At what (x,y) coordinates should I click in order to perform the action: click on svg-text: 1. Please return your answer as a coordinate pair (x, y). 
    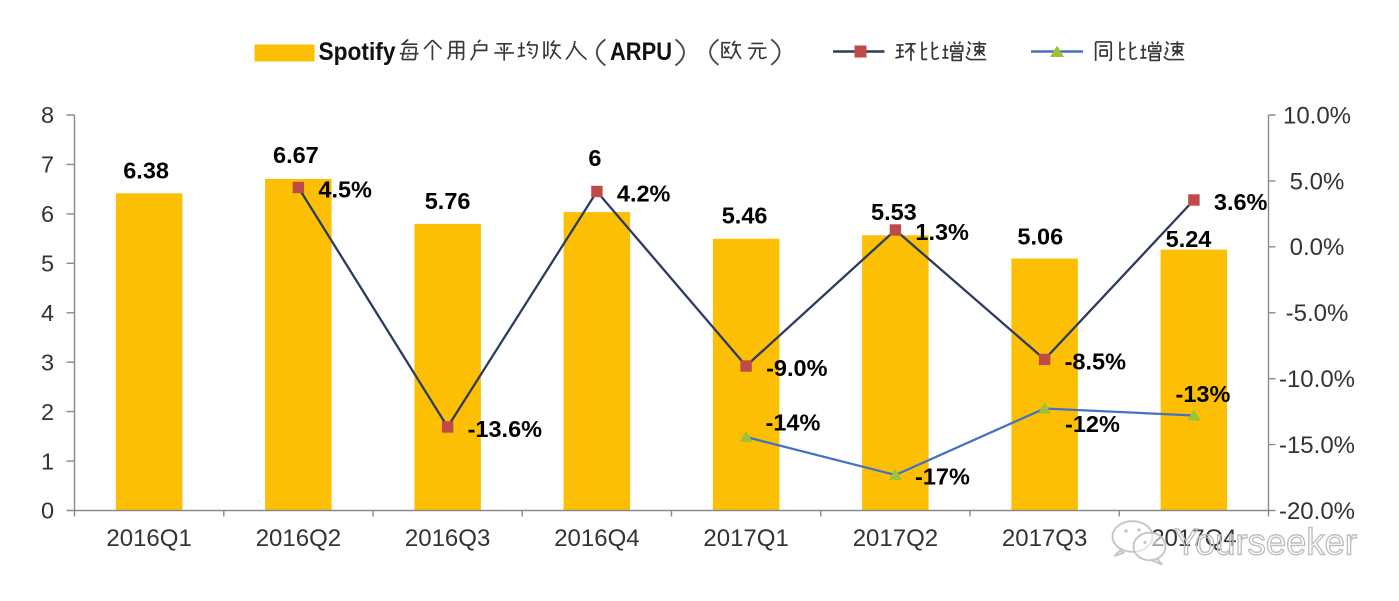
    Looking at the image, I should click on (47, 461).